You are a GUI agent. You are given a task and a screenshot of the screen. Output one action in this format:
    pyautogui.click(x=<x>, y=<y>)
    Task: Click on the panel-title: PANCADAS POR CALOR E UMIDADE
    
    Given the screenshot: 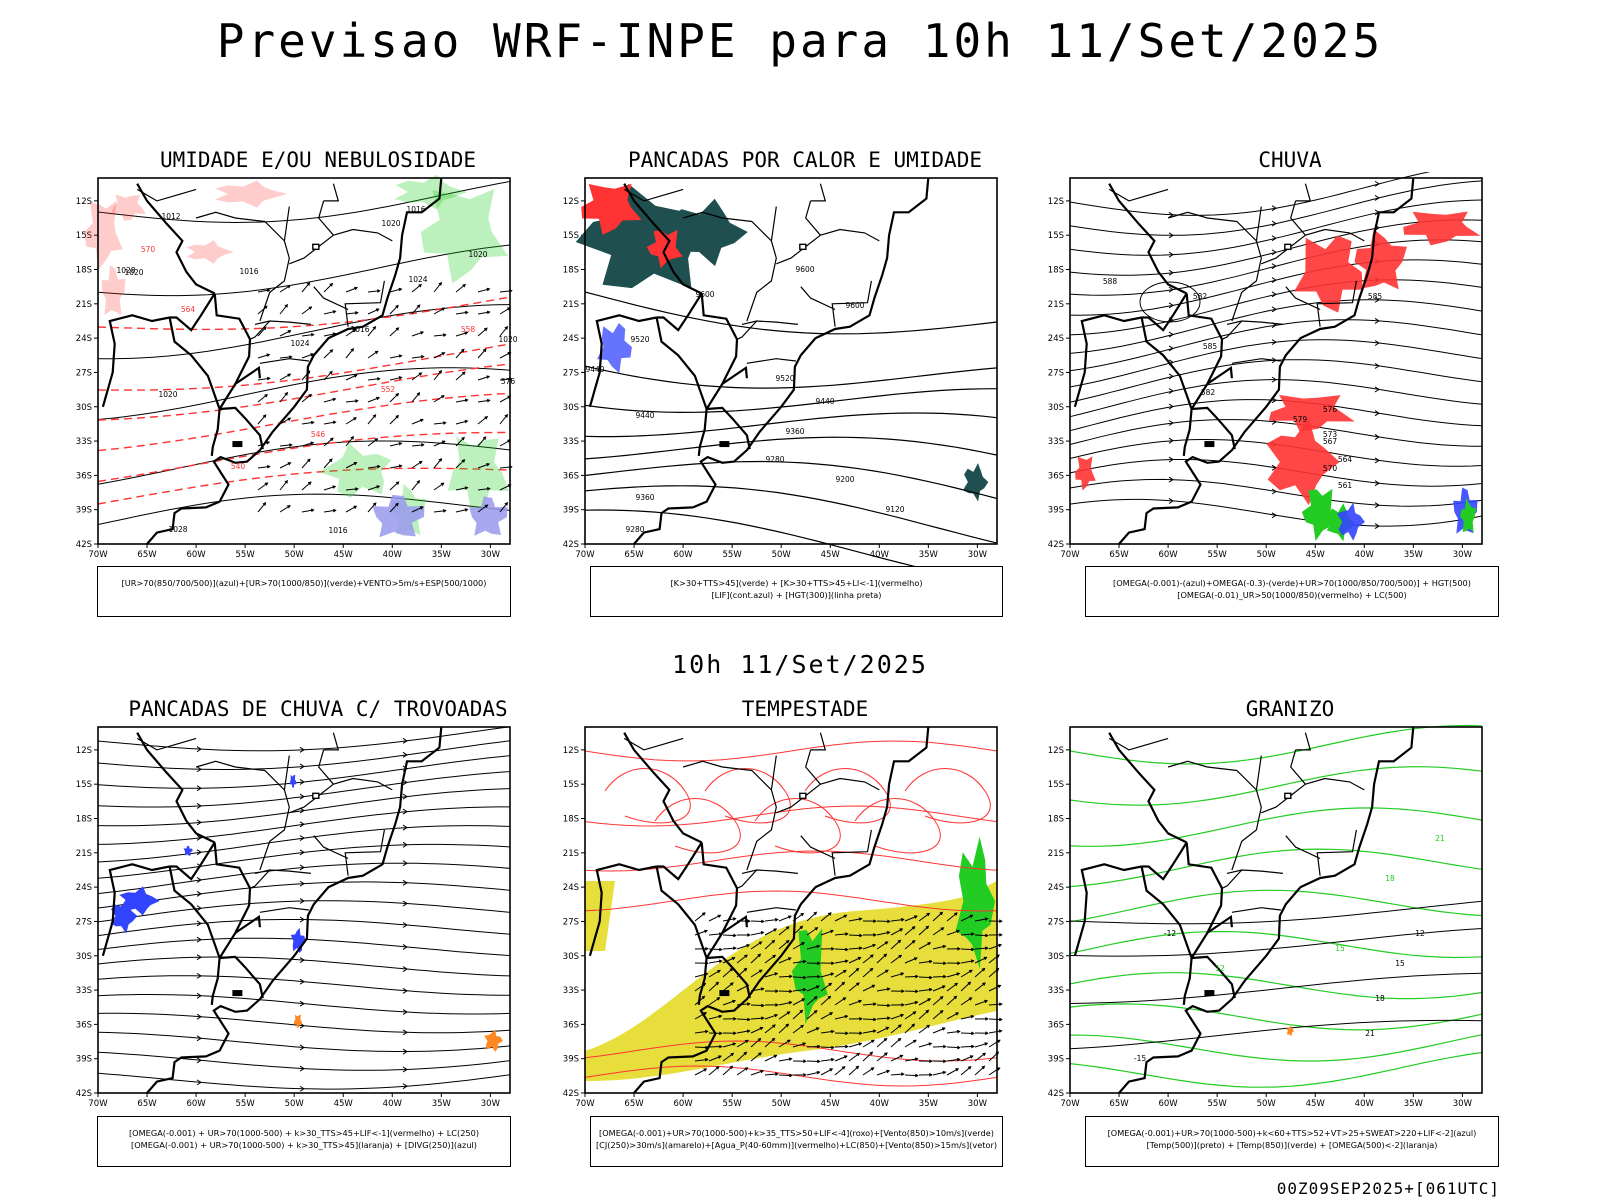 What is the action you would take?
    pyautogui.click(x=804, y=160)
    